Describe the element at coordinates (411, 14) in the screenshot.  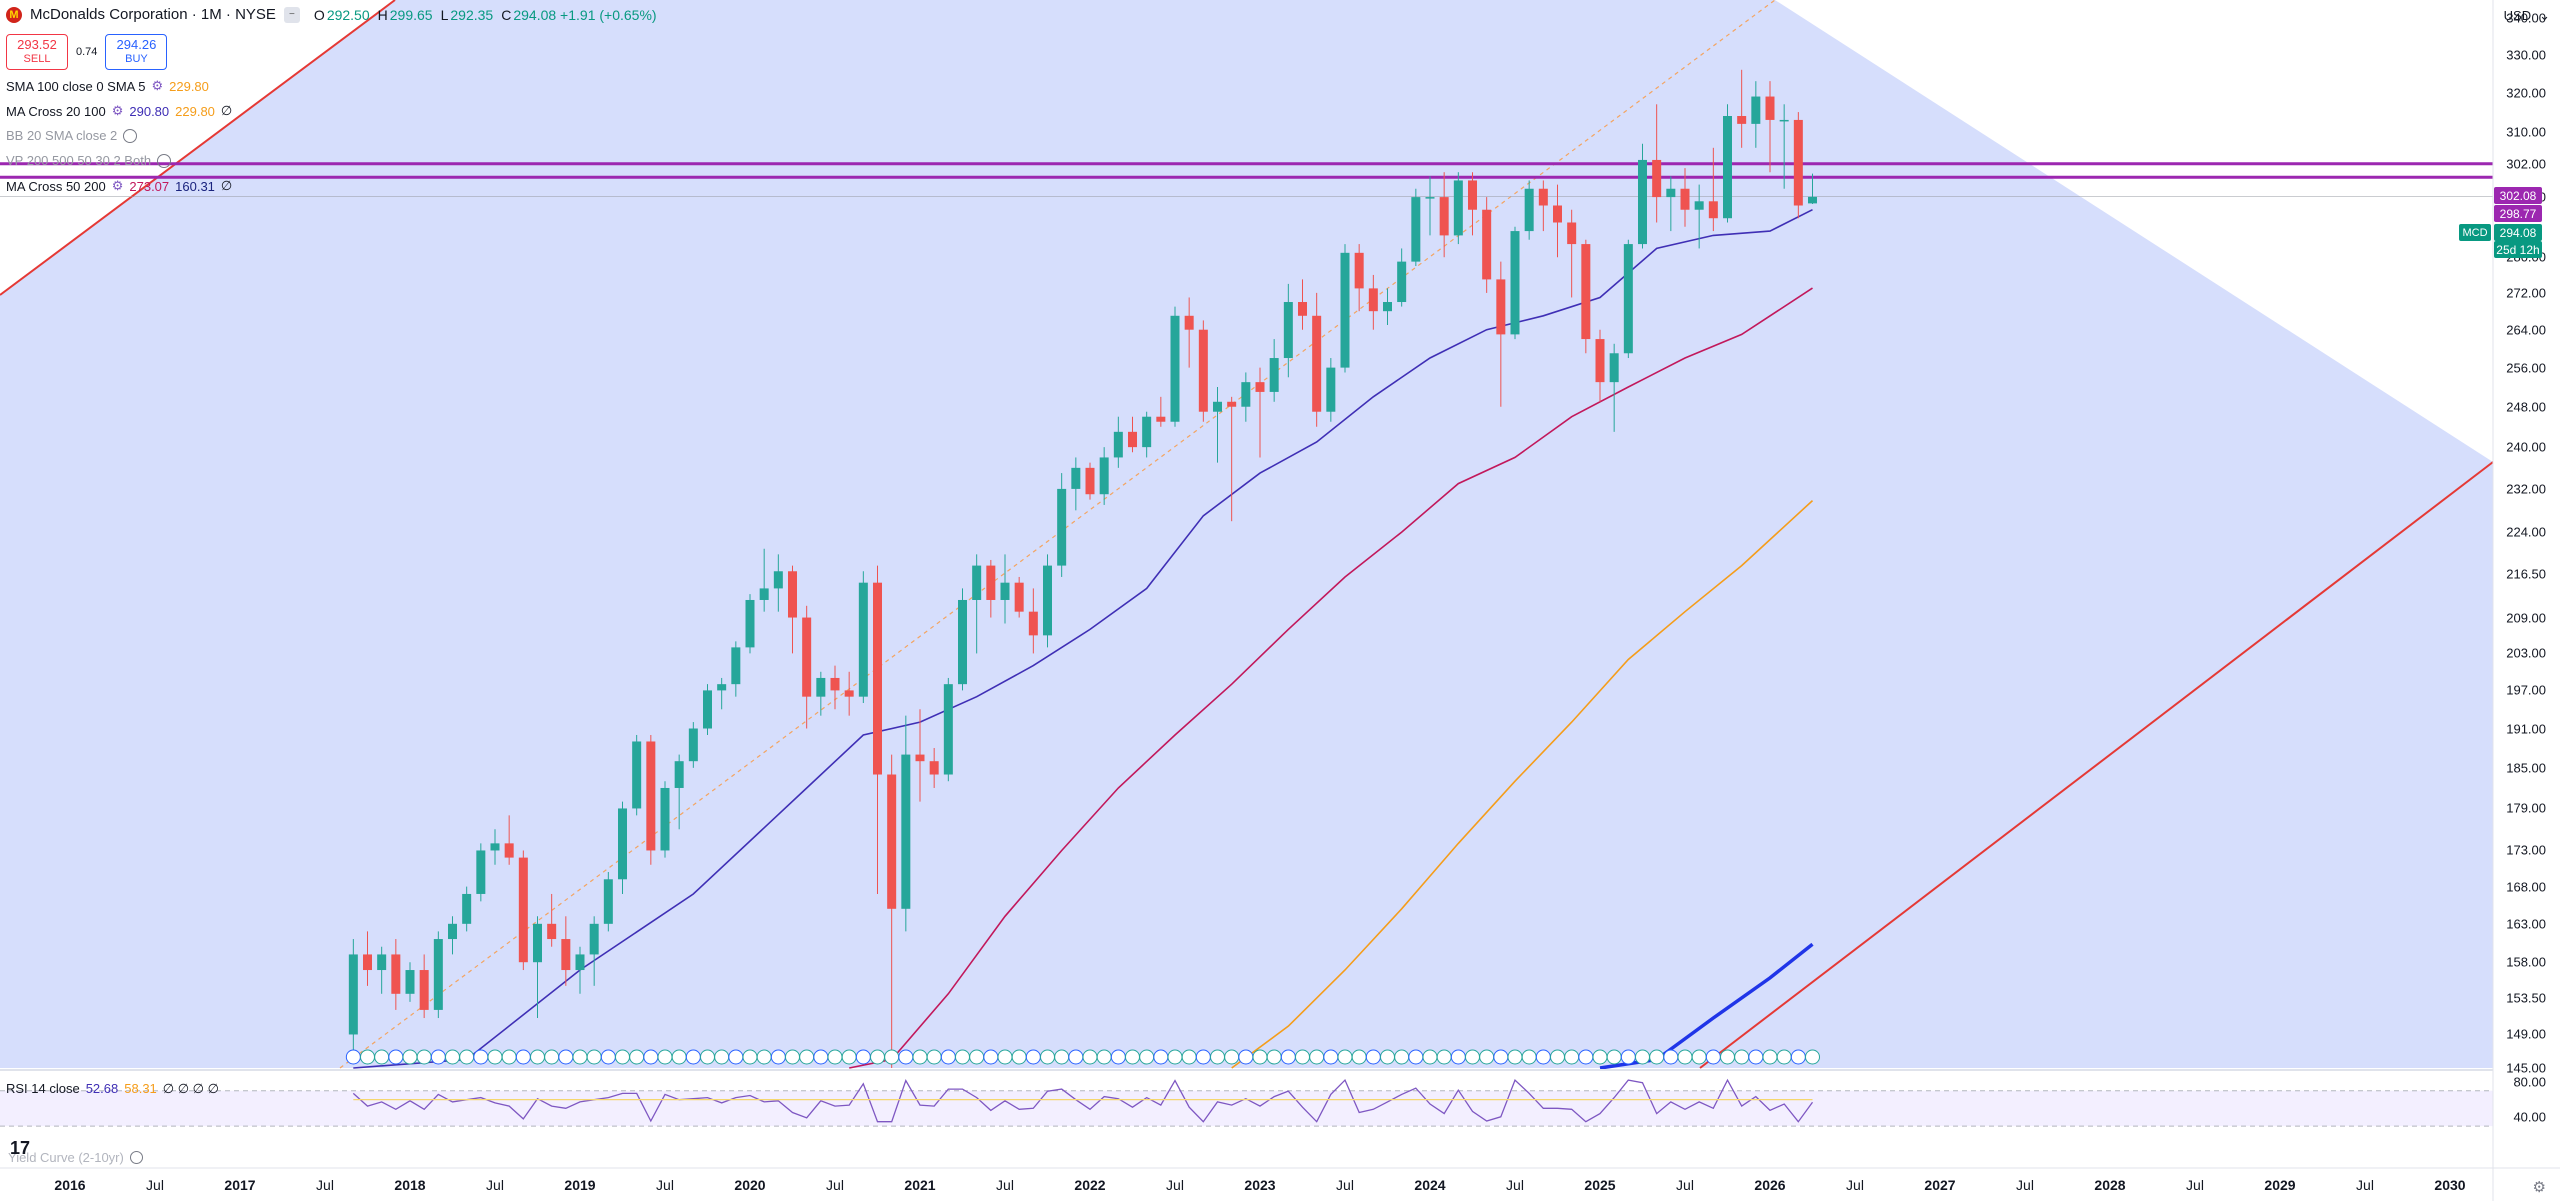
I see `high-value: 299.65` at that location.